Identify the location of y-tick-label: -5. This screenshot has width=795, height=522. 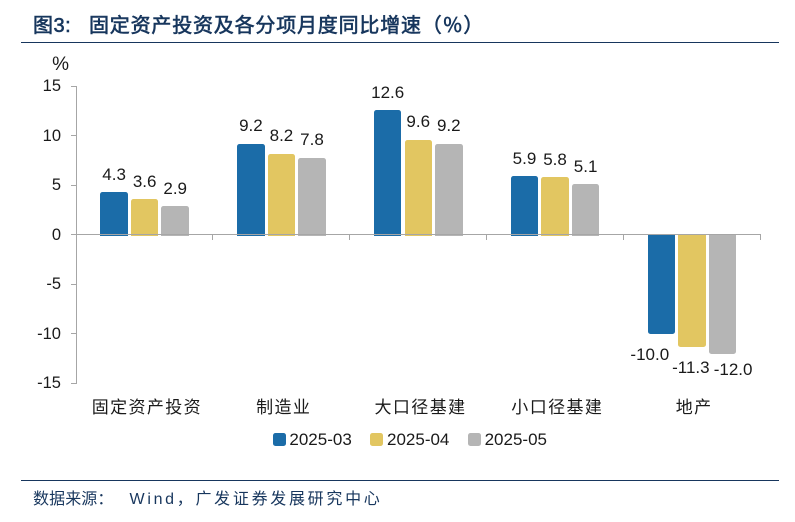
(53, 284).